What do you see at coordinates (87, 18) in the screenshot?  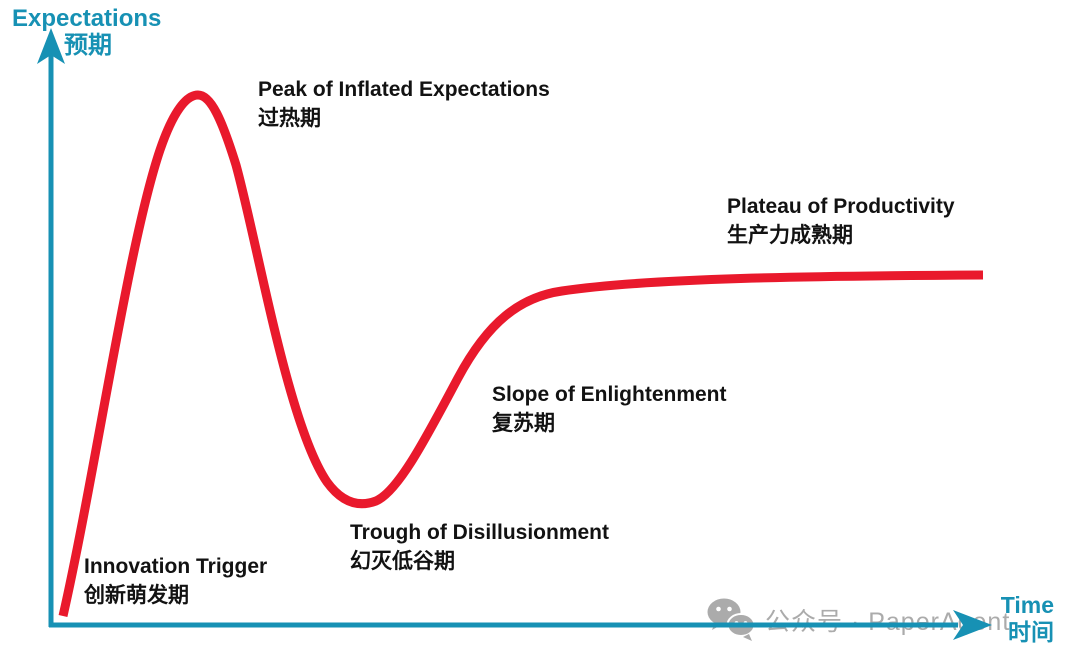 I see `y-axis-title-en: Expectations` at bounding box center [87, 18].